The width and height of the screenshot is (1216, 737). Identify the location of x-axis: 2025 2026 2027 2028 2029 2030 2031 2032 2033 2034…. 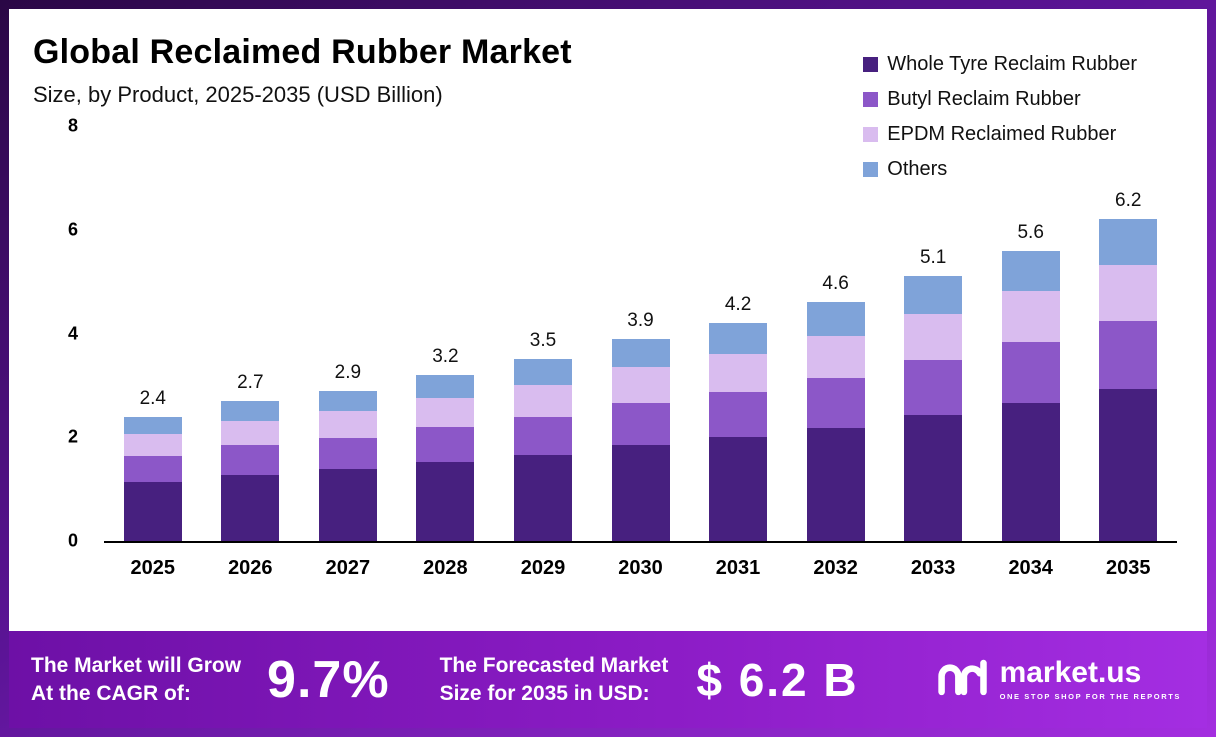
(640, 568).